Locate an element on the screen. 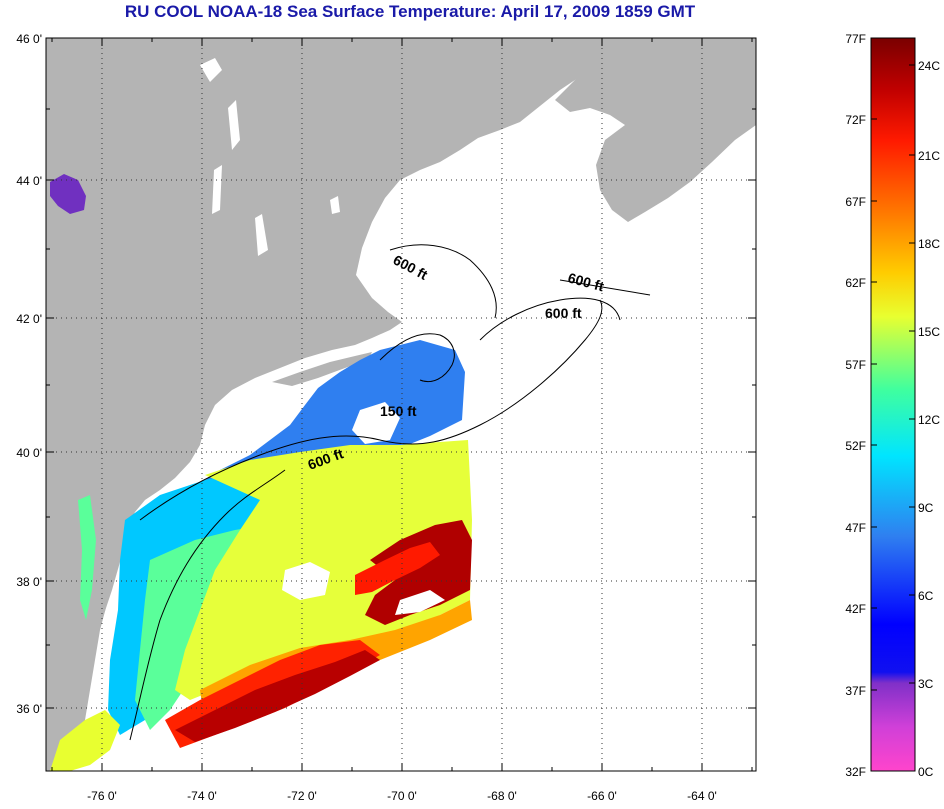 The image size is (944, 809). colorbar-c-label: 24C is located at coordinates (929, 66).